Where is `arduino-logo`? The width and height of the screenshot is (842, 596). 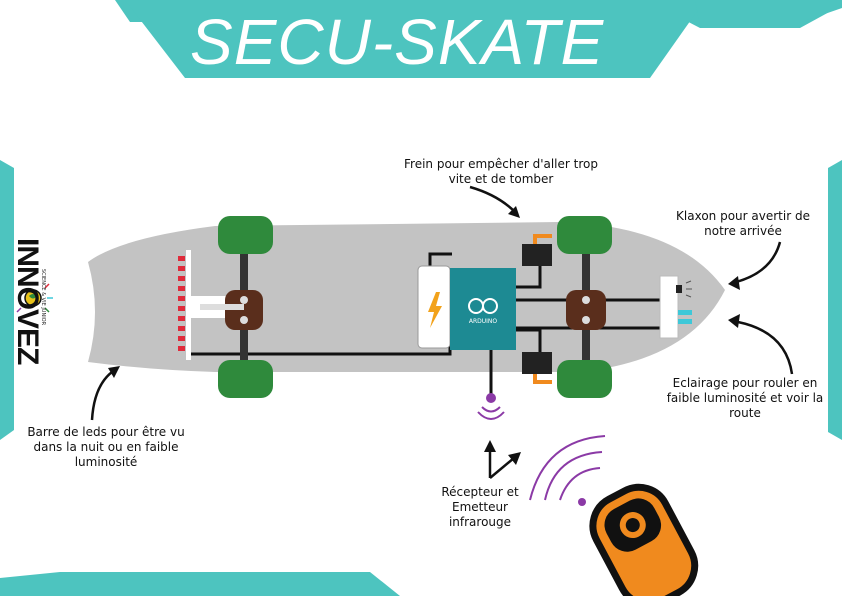 arduino-logo is located at coordinates (483, 306).